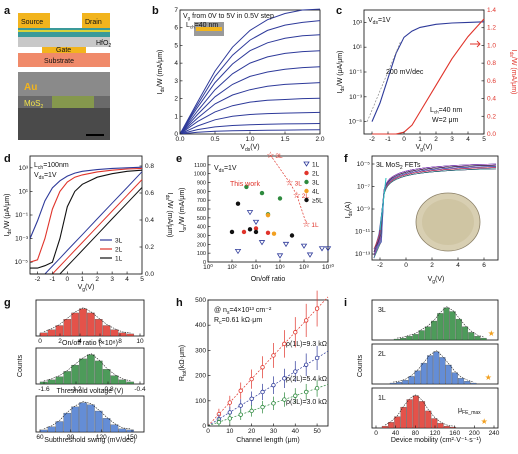 The image size is (518, 454). What do you see at coordinates (7, 303) in the screenshot?
I see `panel-letter-g: g` at bounding box center [7, 303].